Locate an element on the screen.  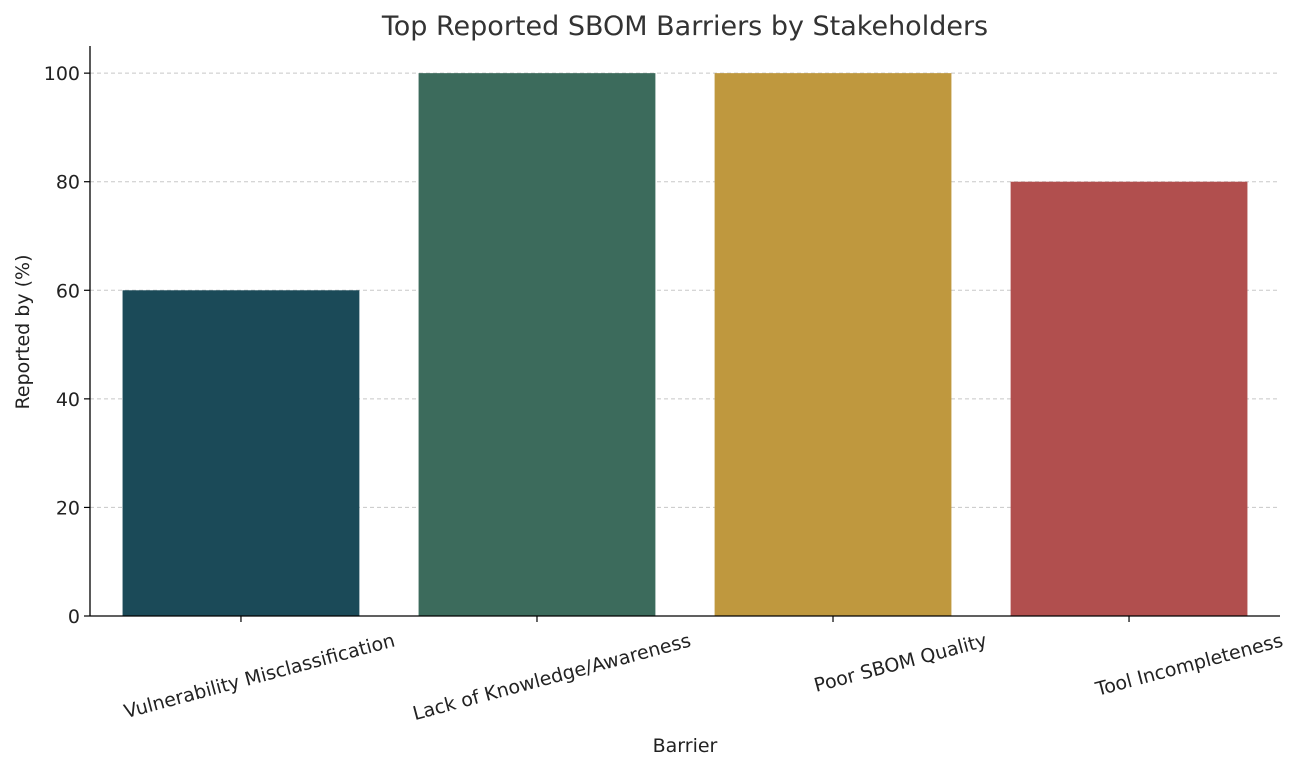
x-tick-label: Lack of Knowledge/Awareness is located at coordinates (551, 678).